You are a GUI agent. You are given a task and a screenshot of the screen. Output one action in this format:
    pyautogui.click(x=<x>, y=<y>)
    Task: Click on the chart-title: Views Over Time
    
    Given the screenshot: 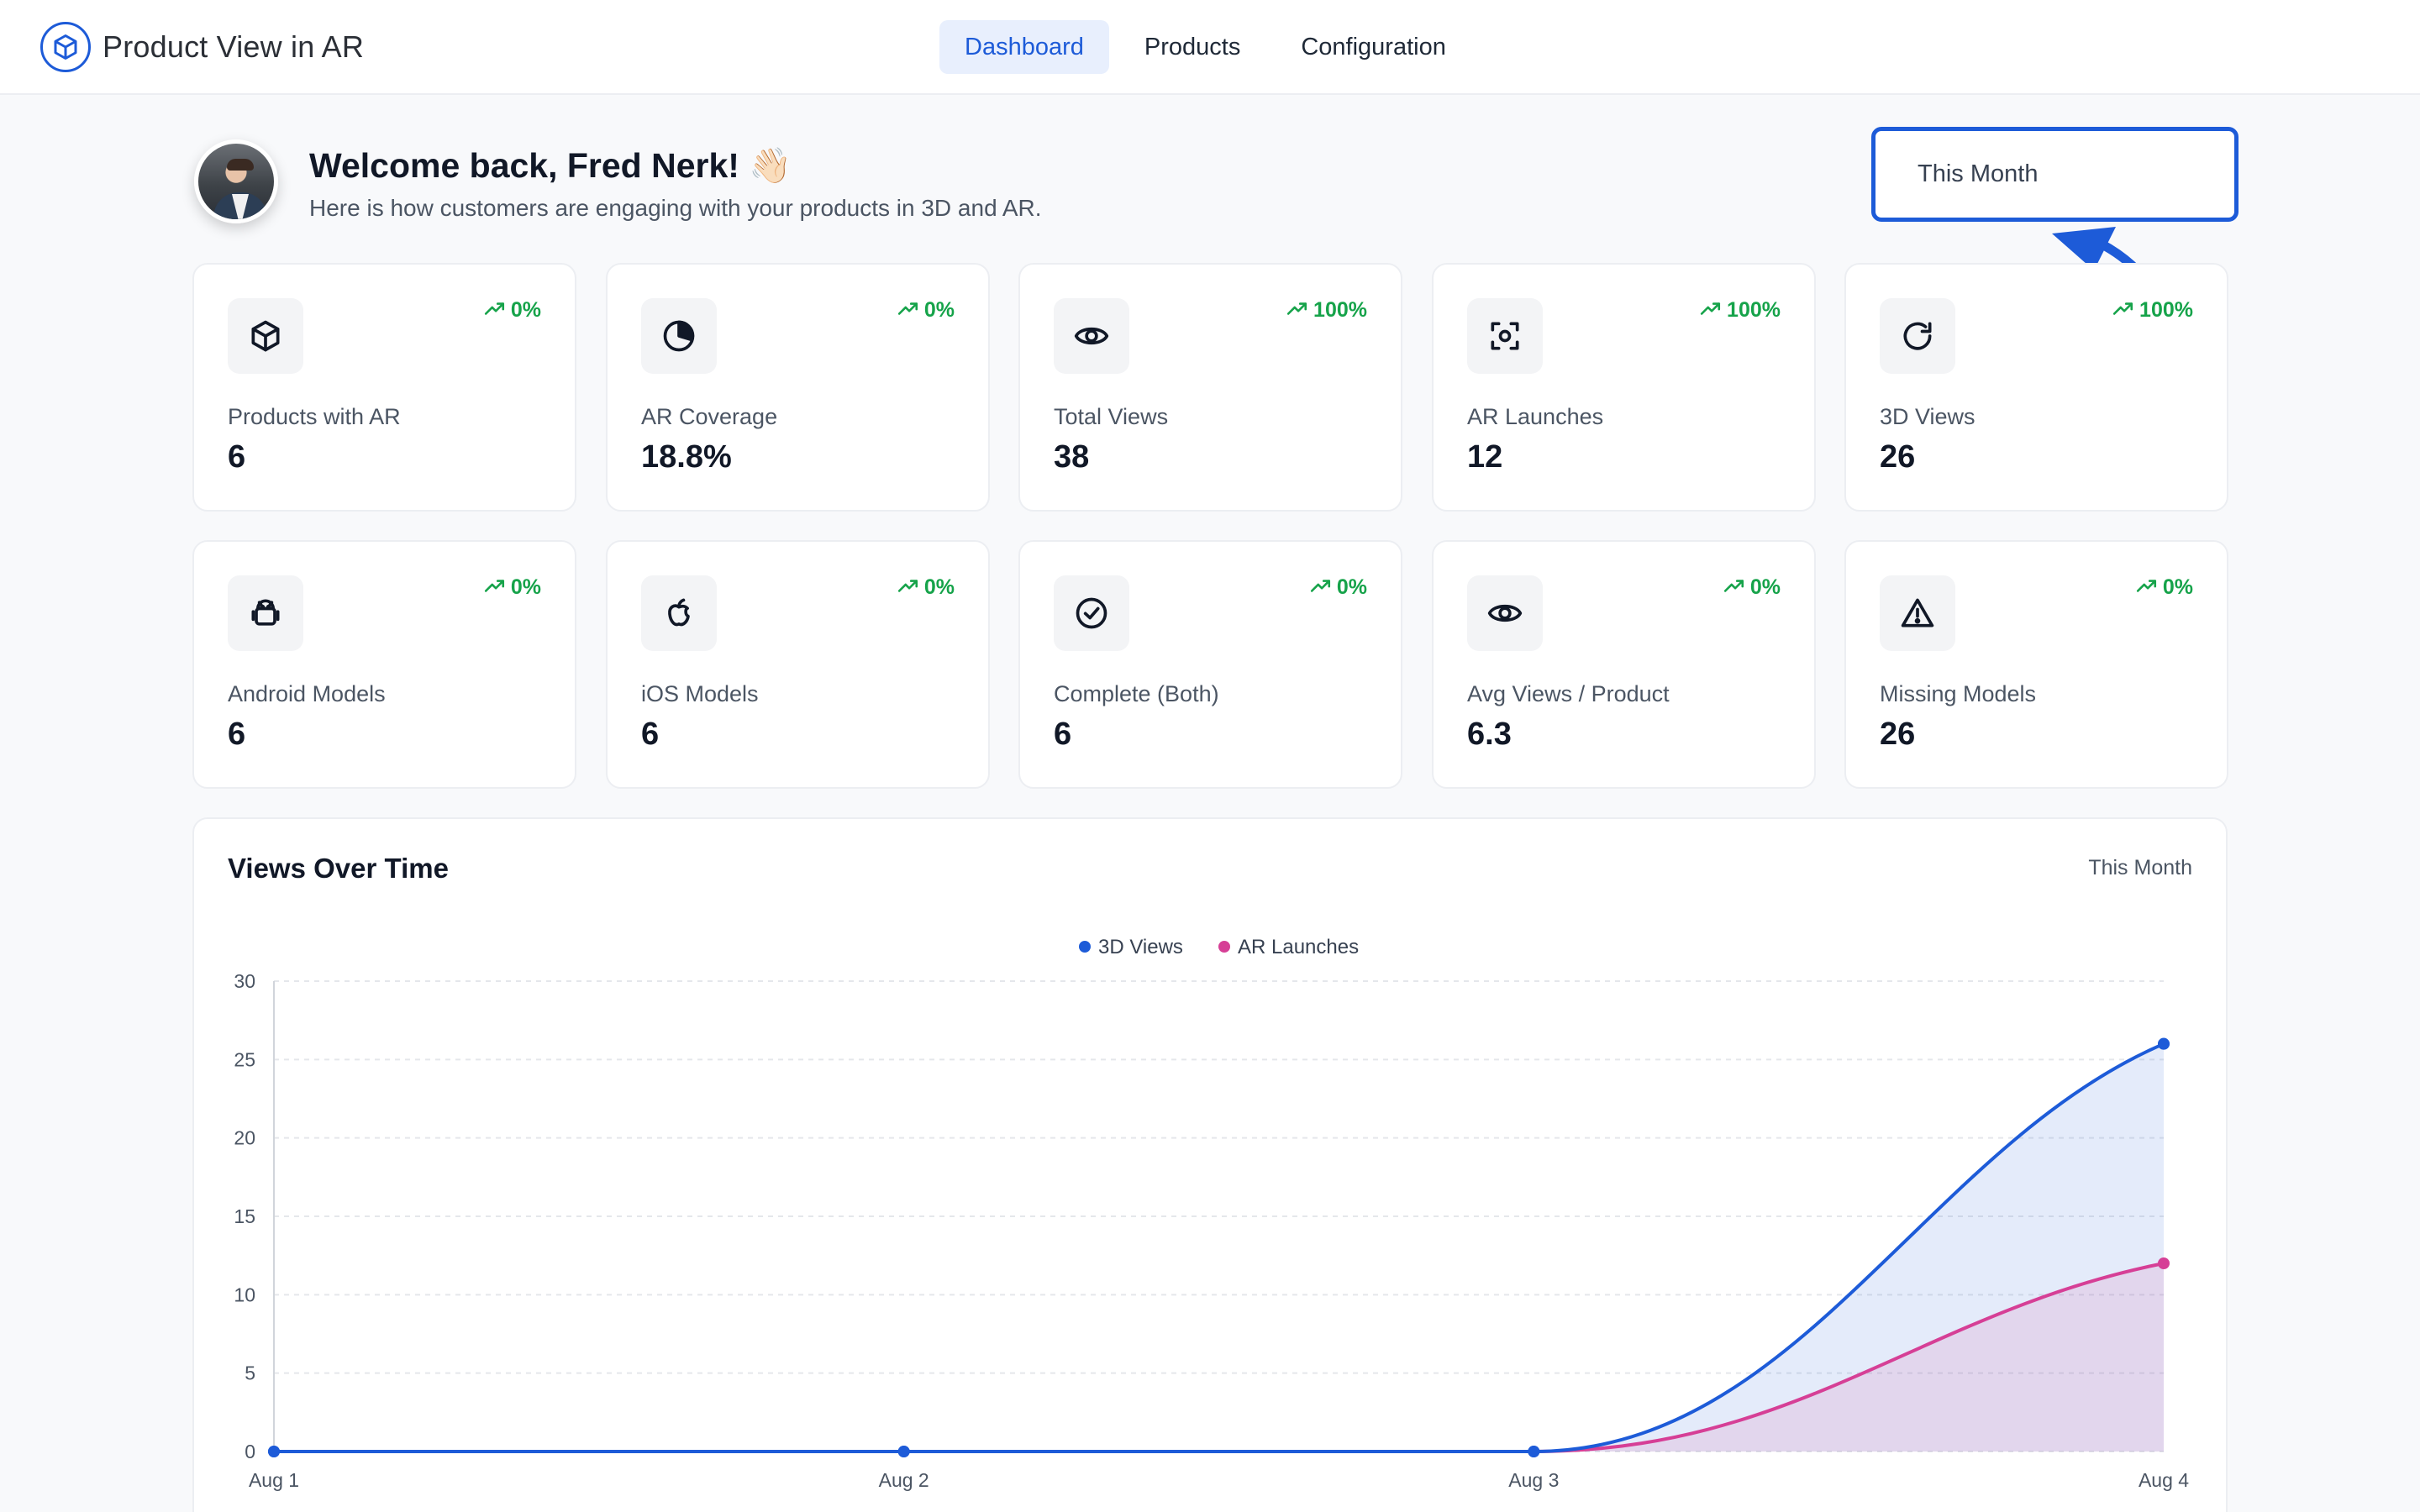 What is the action you would take?
    pyautogui.click(x=338, y=868)
    